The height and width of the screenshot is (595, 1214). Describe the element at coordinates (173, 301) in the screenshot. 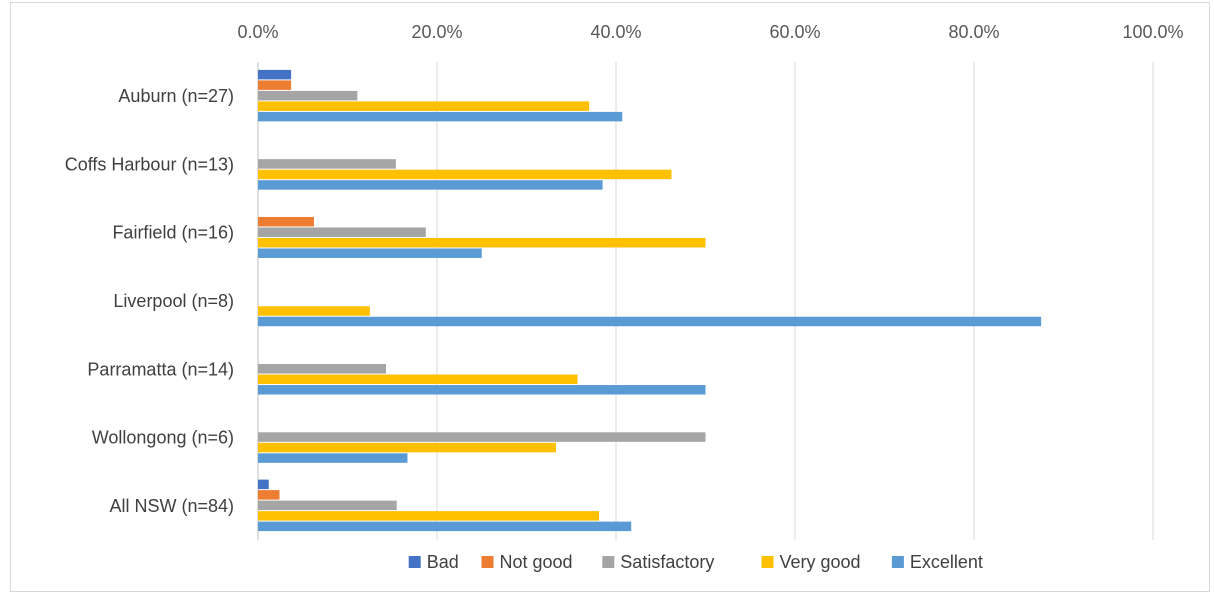

I see `category-label: Liverpool (n=8)` at that location.